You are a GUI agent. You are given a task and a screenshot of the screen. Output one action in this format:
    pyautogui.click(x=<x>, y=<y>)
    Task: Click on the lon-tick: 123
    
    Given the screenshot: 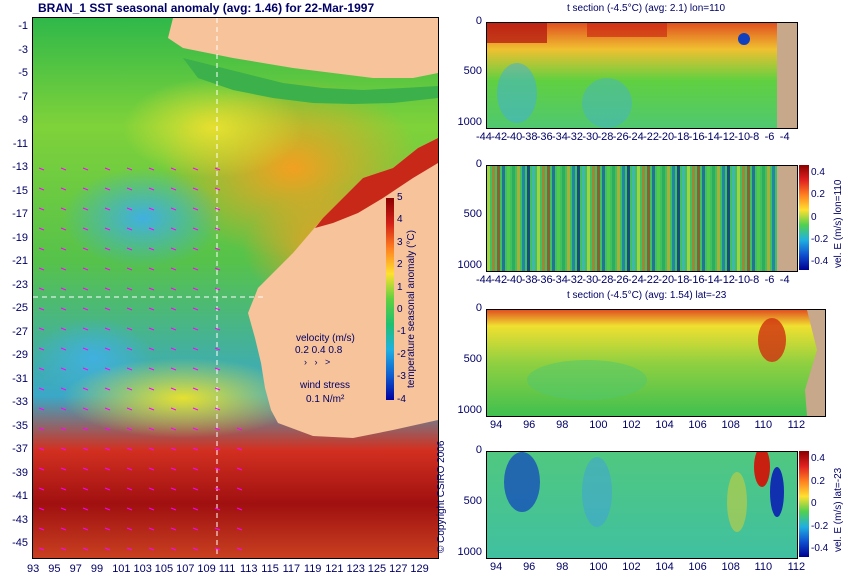 What is the action you would take?
    pyautogui.click(x=355, y=569)
    